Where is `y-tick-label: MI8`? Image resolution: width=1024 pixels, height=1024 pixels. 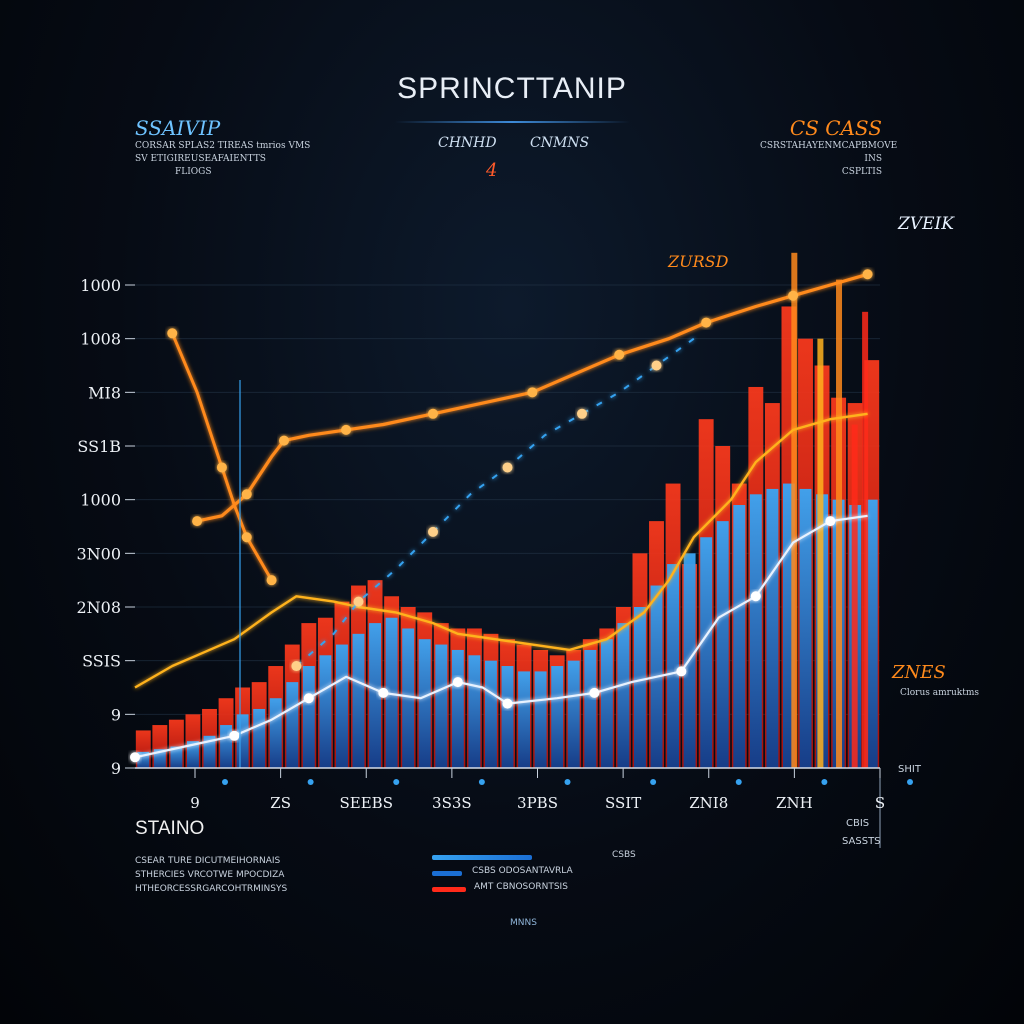
y-tick-label: MI8 is located at coordinates (104, 392).